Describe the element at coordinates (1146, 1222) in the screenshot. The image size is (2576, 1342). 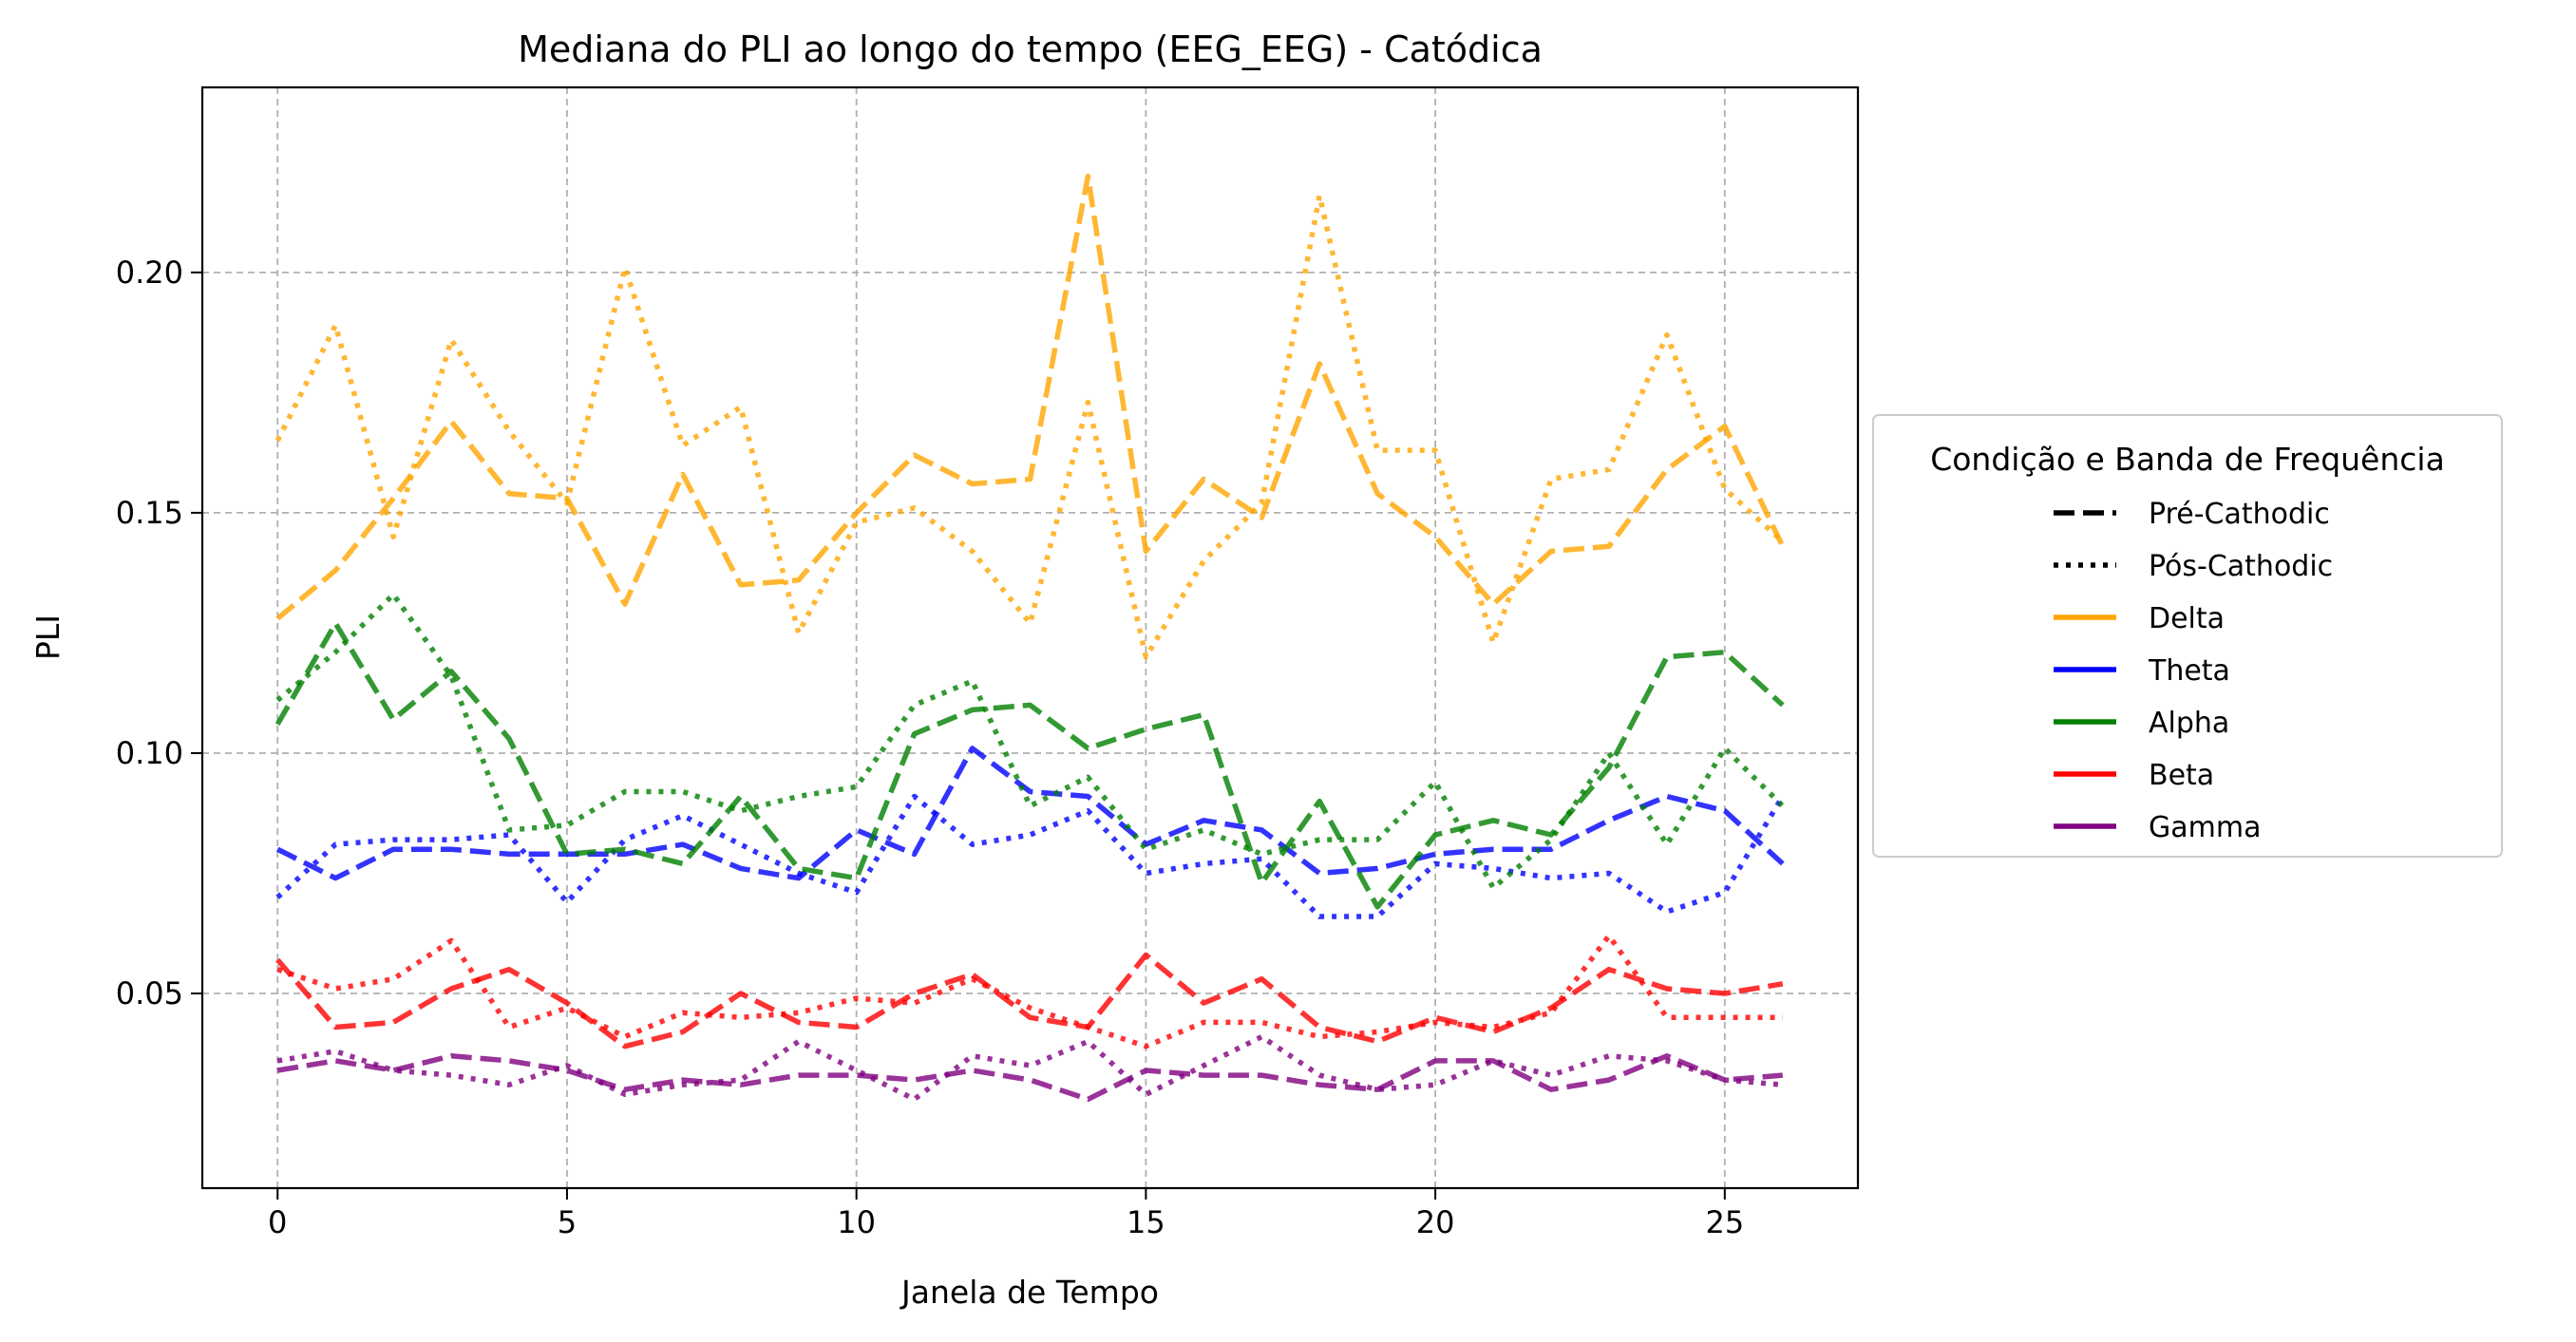
I see `x-tick-label: 15` at that location.